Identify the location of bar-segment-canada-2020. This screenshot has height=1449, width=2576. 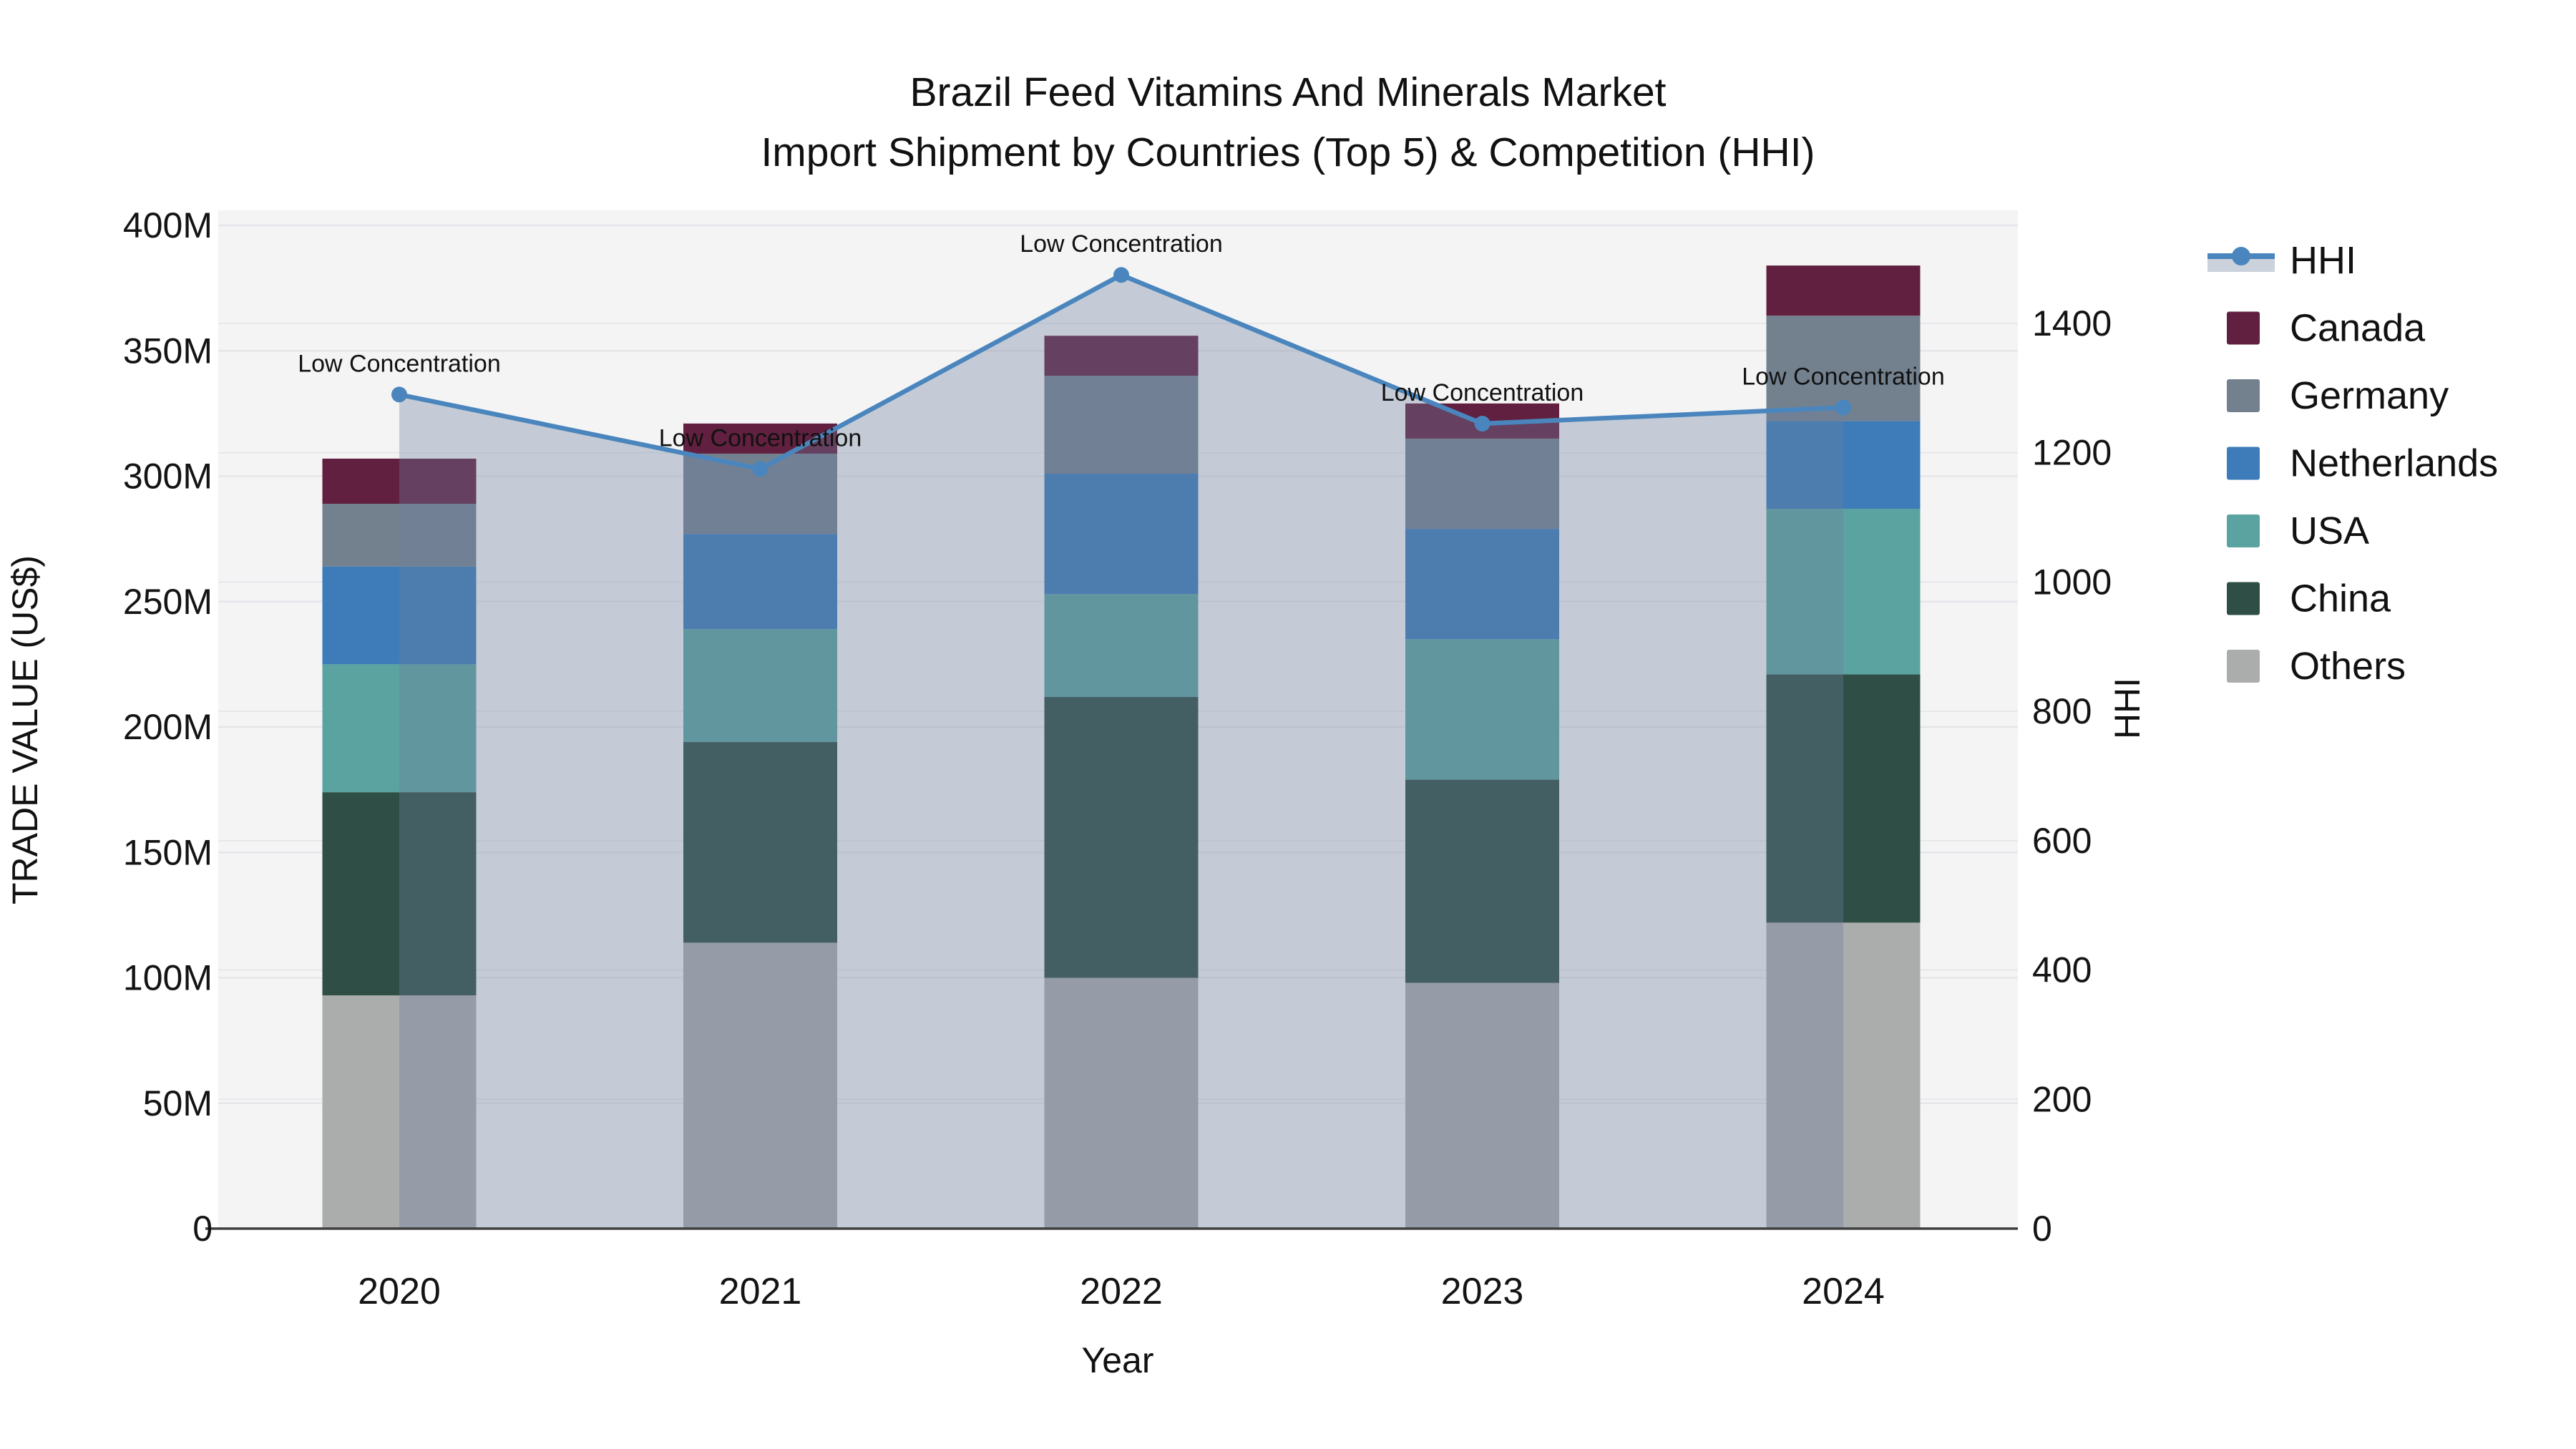
(399, 481).